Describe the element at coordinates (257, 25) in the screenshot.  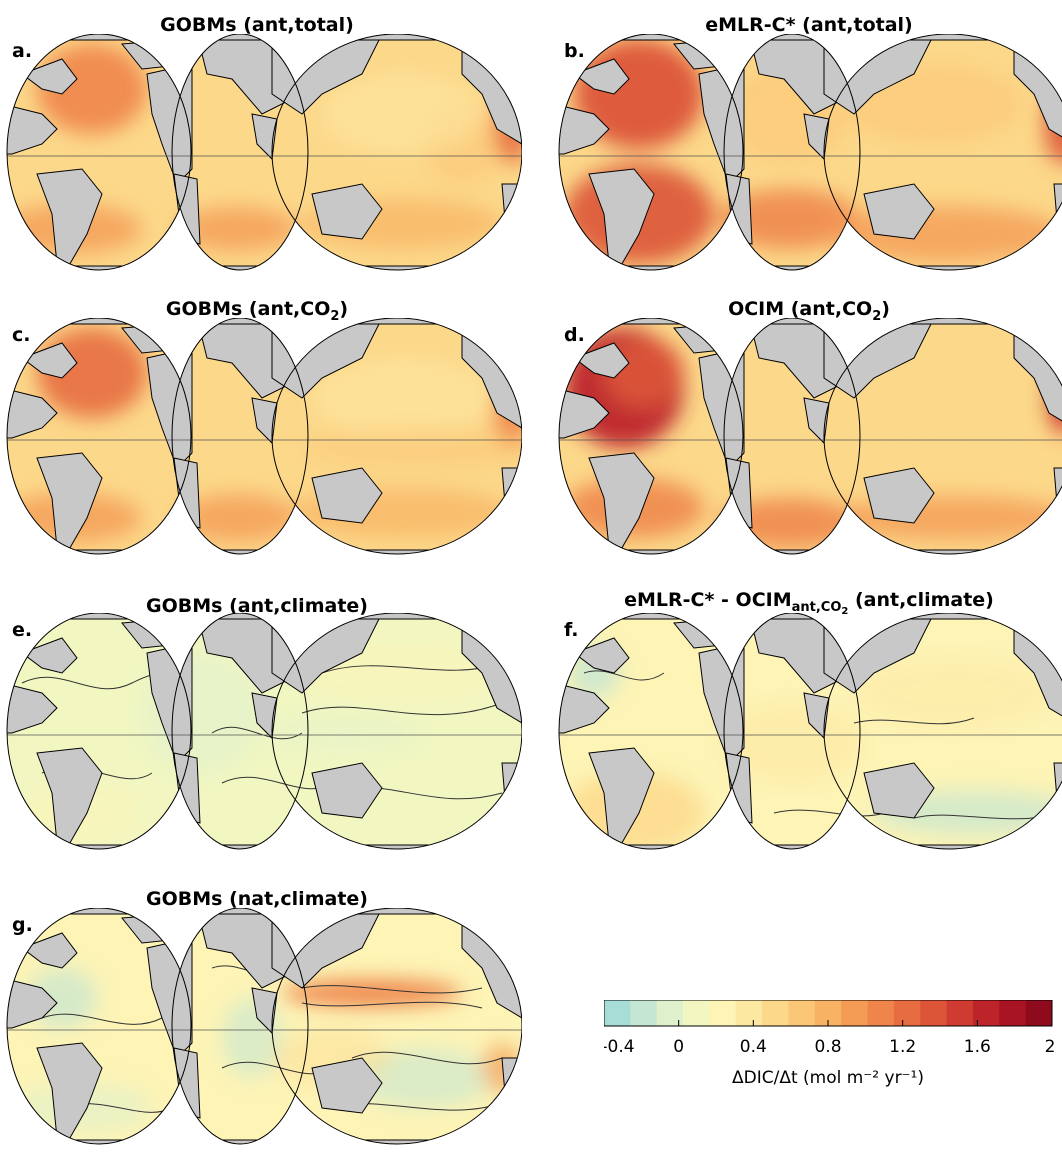
I see `panel-title-main: GOBMs (ant,total)` at that location.